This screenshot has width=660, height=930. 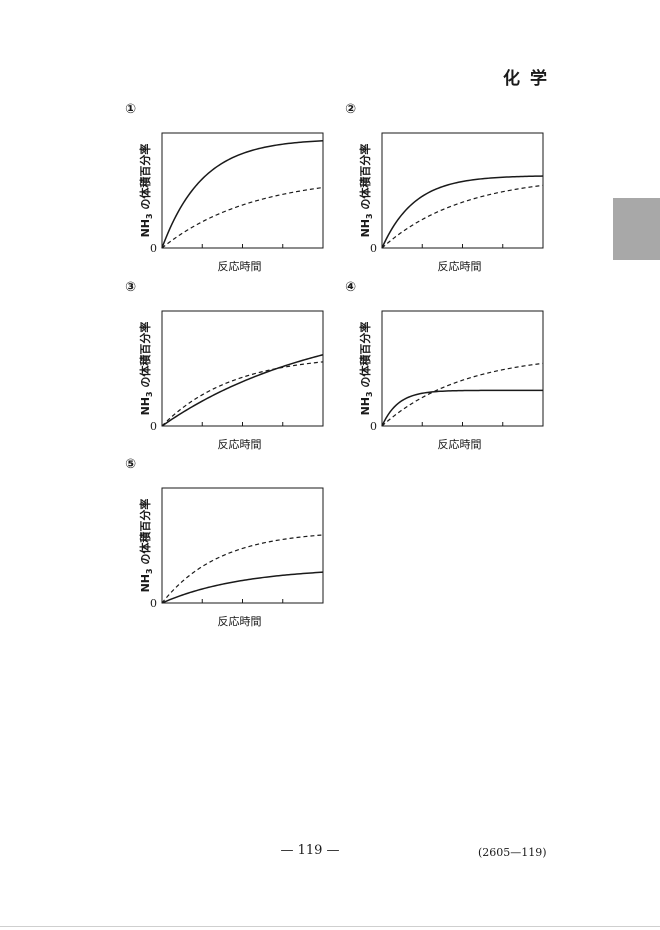 What do you see at coordinates (350, 287) in the screenshot?
I see `chart-marker: ④` at bounding box center [350, 287].